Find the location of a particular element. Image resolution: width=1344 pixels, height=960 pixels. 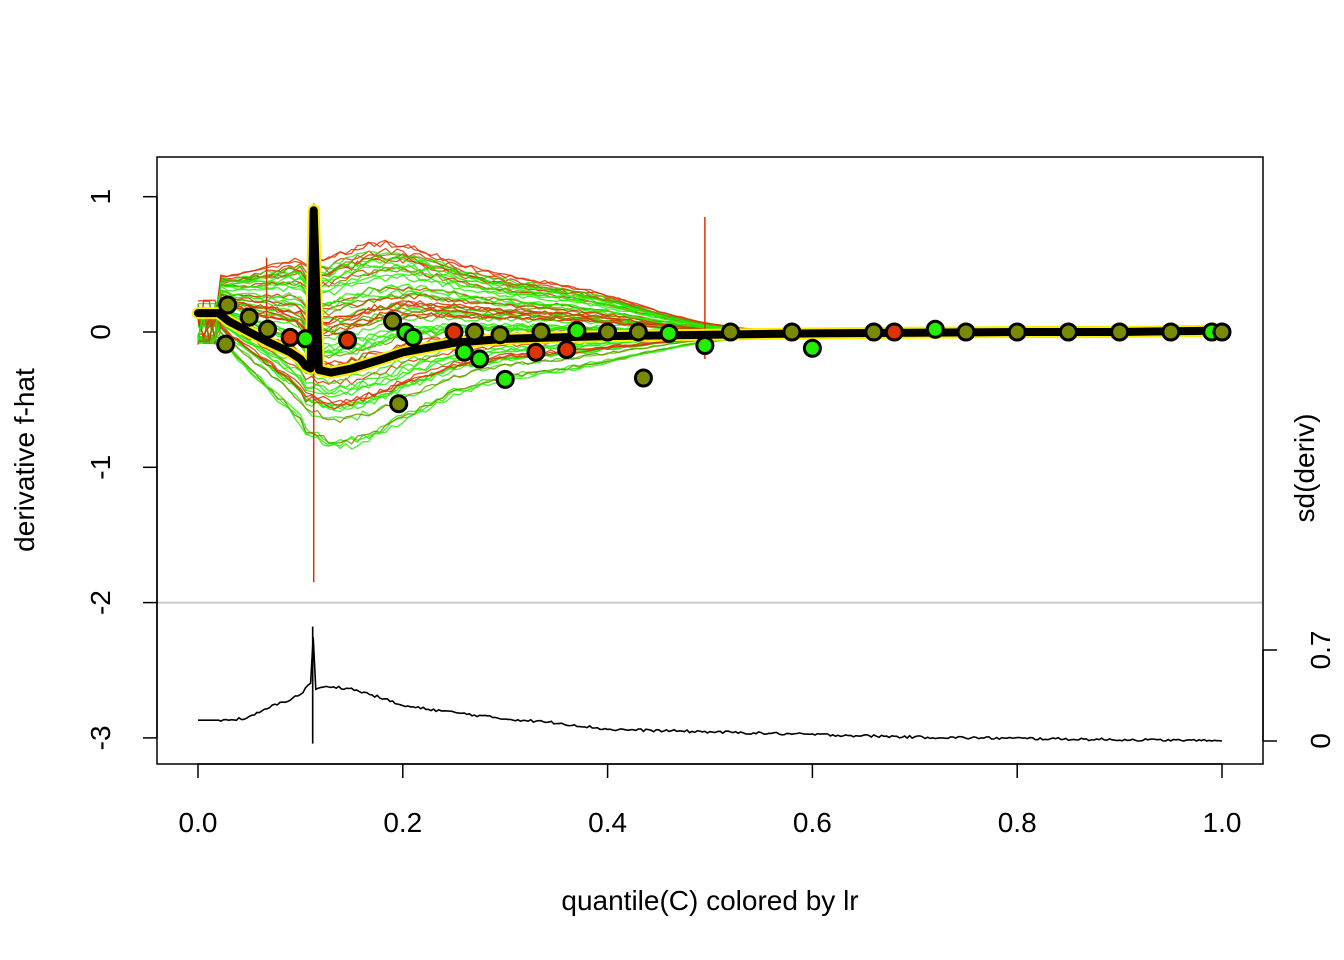

y-tick-label: -2 is located at coordinates (100, 602).